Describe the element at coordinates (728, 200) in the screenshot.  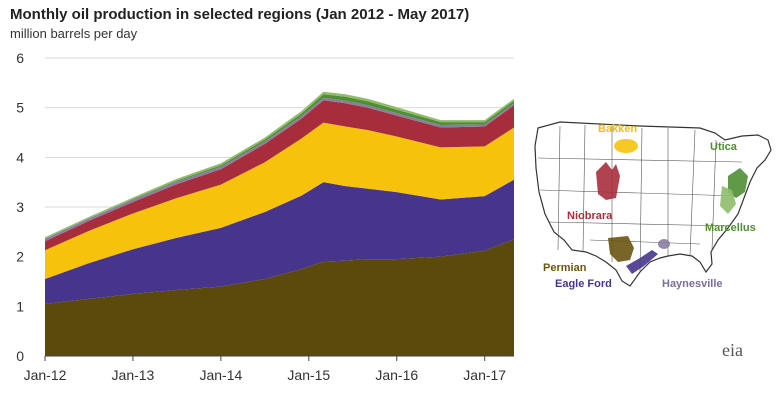
I see `marcellus-region` at that location.